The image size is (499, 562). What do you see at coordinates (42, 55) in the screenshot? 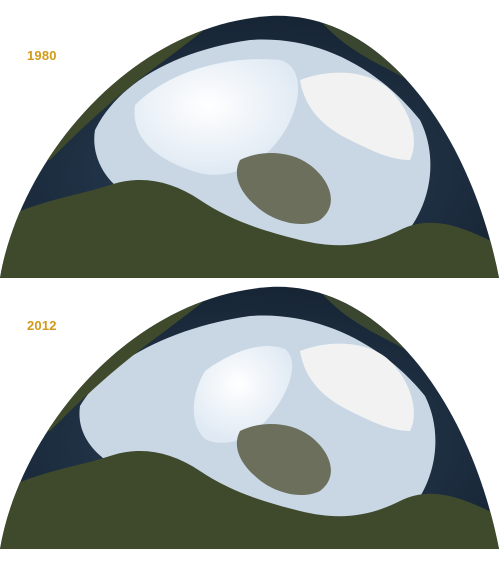
I see `year-label-1980: 1980` at bounding box center [42, 55].